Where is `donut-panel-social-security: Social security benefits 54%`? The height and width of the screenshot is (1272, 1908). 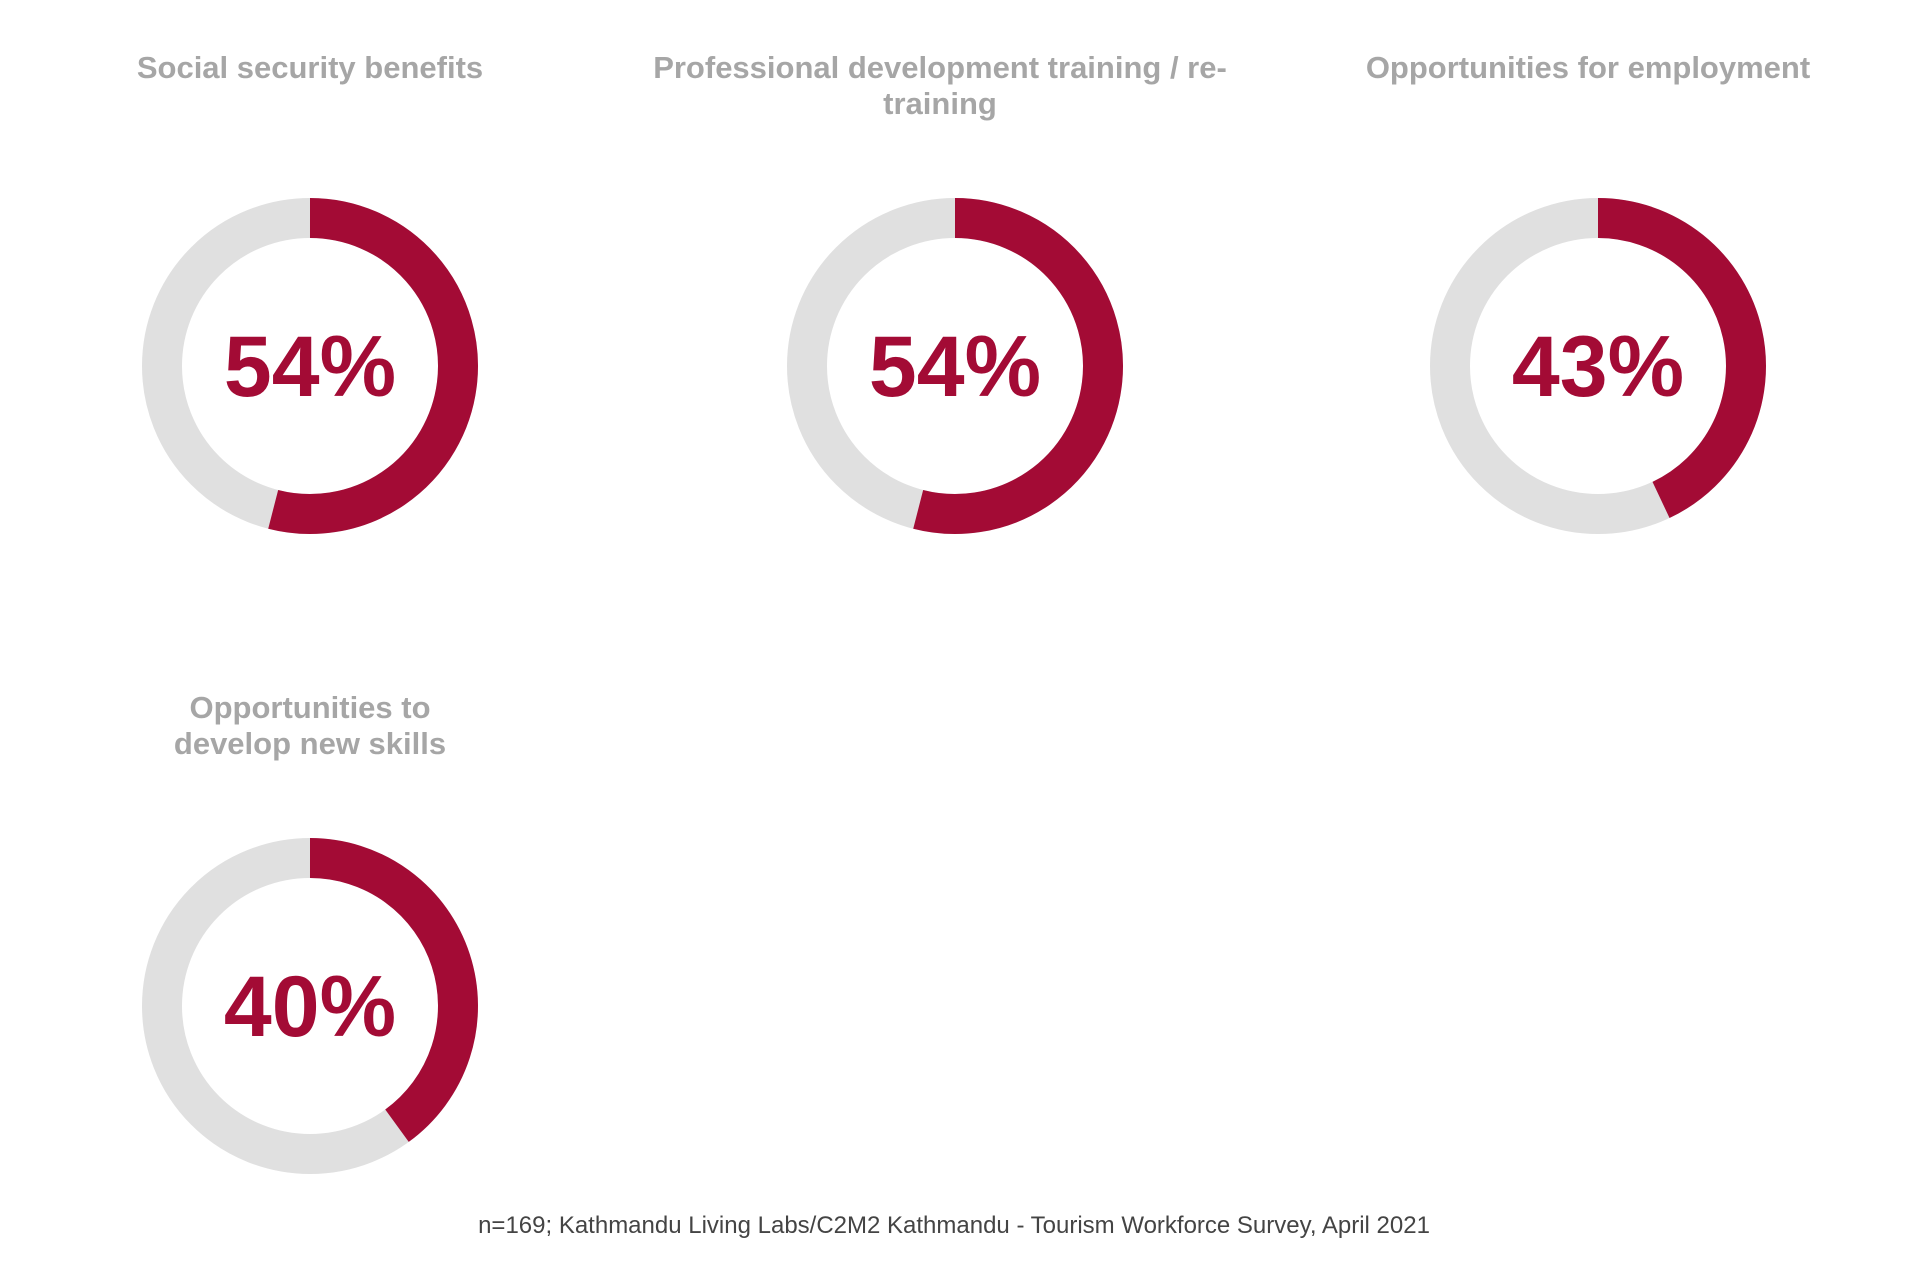 donut-panel-social-security: Social security benefits 54% is located at coordinates (320, 300).